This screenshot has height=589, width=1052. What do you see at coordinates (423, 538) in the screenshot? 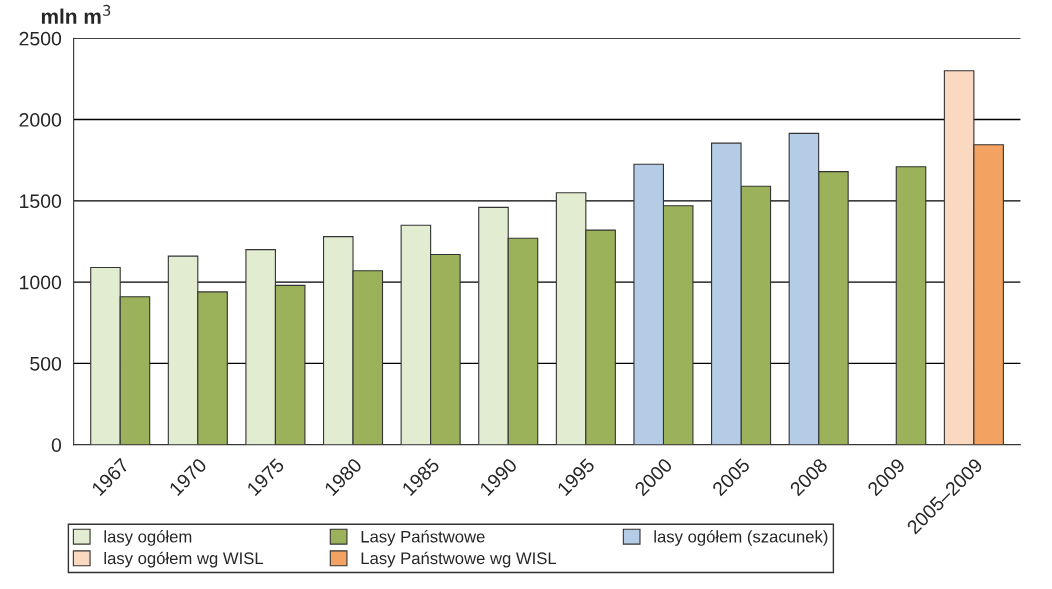
I see `legend-label: Lasy Państwowe` at bounding box center [423, 538].